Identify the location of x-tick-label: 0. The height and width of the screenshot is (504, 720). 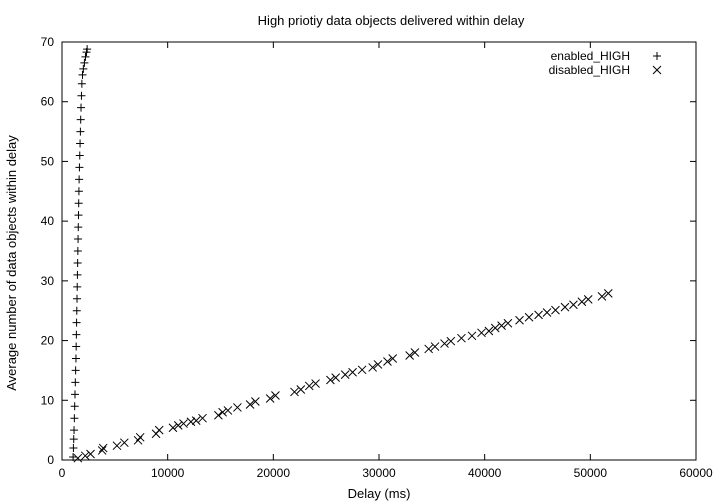
(62, 473).